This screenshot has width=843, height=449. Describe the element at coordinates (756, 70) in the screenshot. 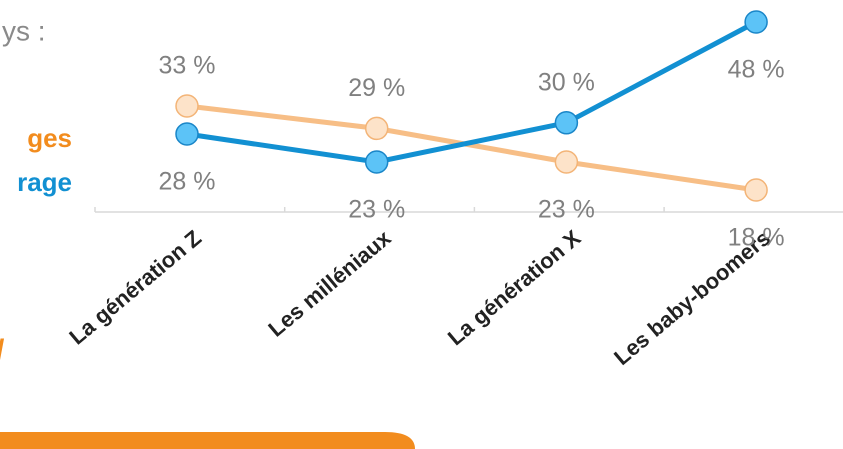

I see `data-label: 48 %` at that location.